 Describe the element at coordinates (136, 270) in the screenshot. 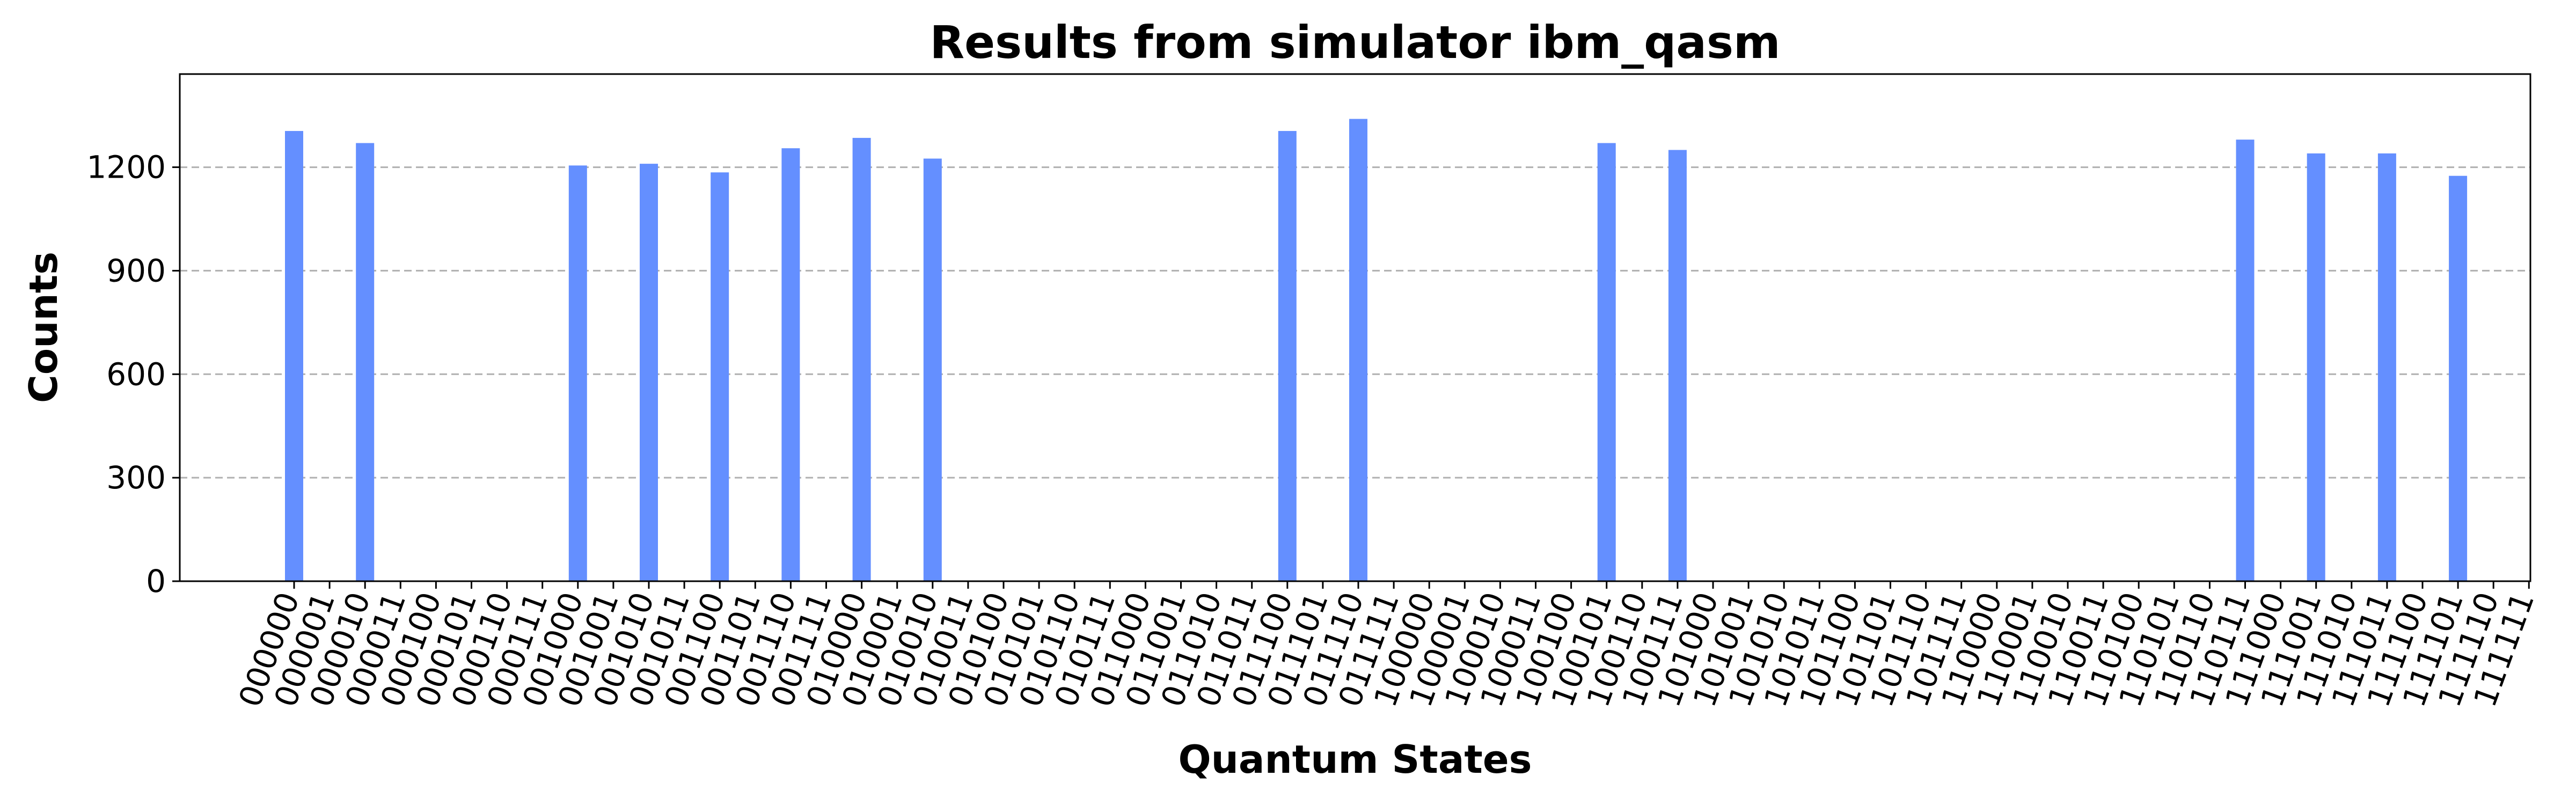

I see `y-tick-label: 900` at that location.